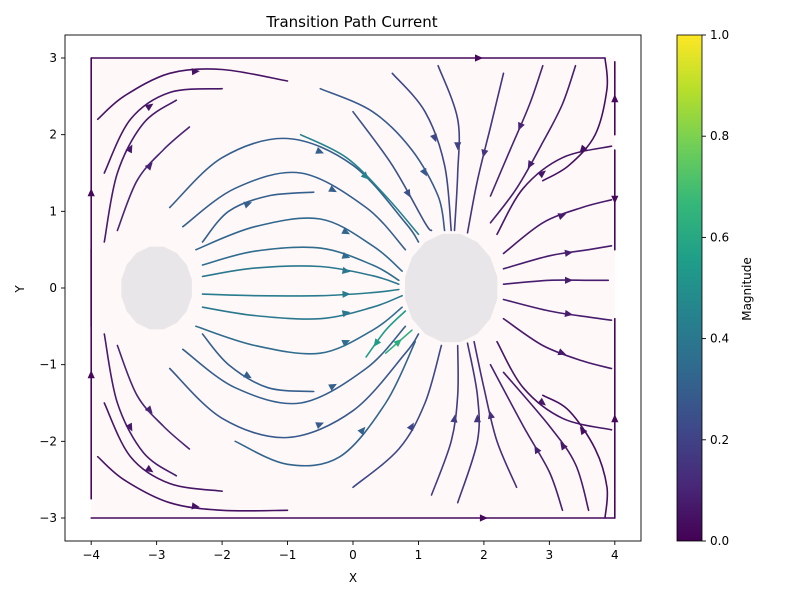  Describe the element at coordinates (550, 555) in the screenshot. I see `x-tick-label: 3` at that location.